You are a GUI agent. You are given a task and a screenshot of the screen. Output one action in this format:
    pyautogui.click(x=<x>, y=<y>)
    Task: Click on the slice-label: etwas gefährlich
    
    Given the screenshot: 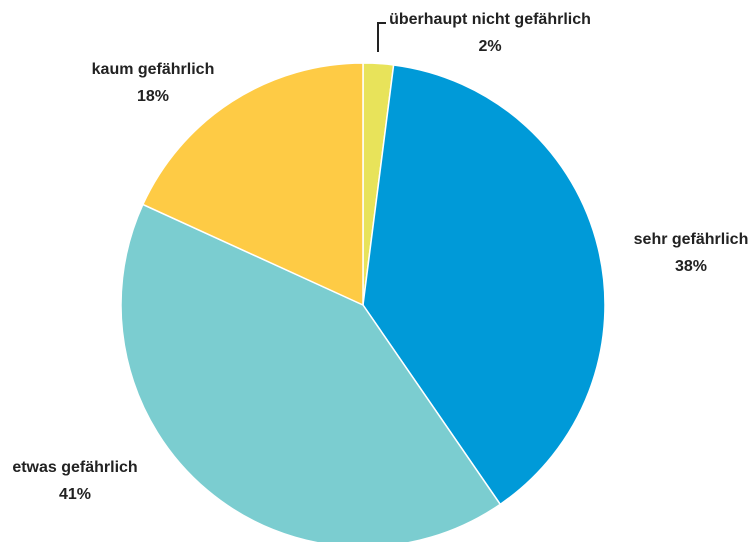 What is the action you would take?
    pyautogui.click(x=74, y=467)
    